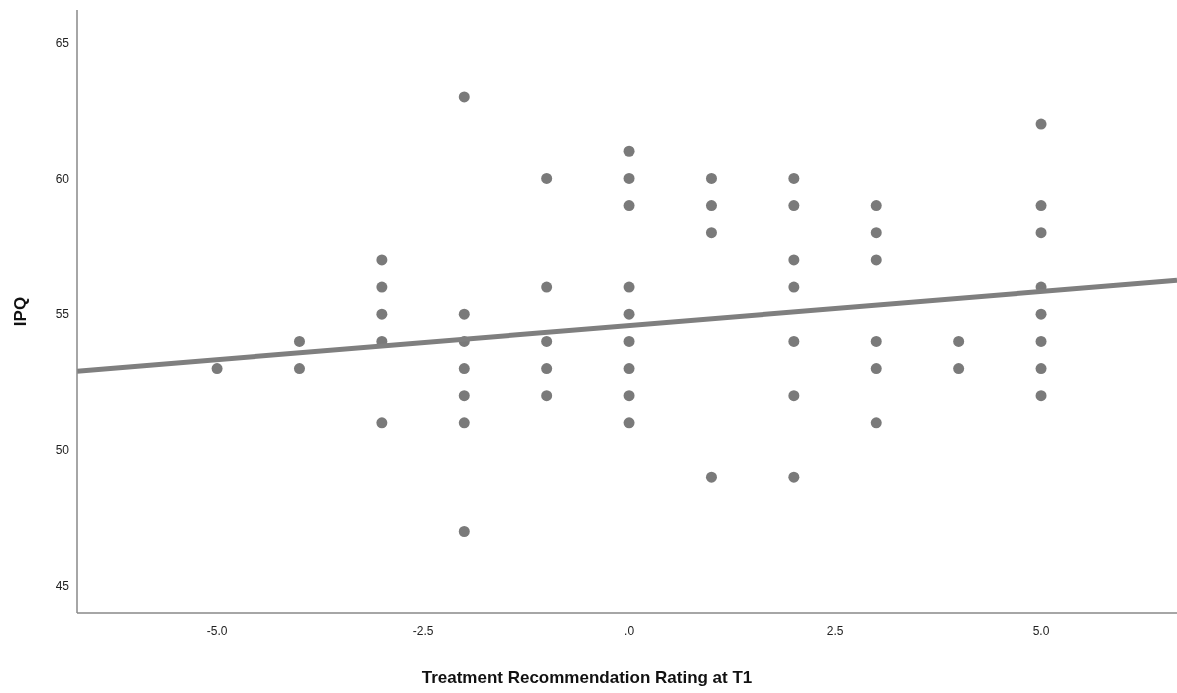 The height and width of the screenshot is (693, 1177). What do you see at coordinates (62, 586) in the screenshot?
I see `y-tick-label: 45` at bounding box center [62, 586].